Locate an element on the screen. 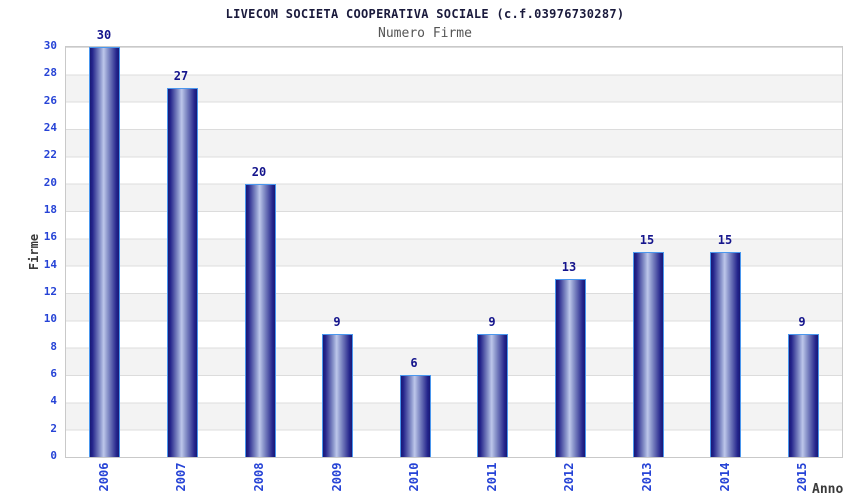 Image resolution: width=850 pixels, height=500 pixels. bar-2006 is located at coordinates (104, 252).